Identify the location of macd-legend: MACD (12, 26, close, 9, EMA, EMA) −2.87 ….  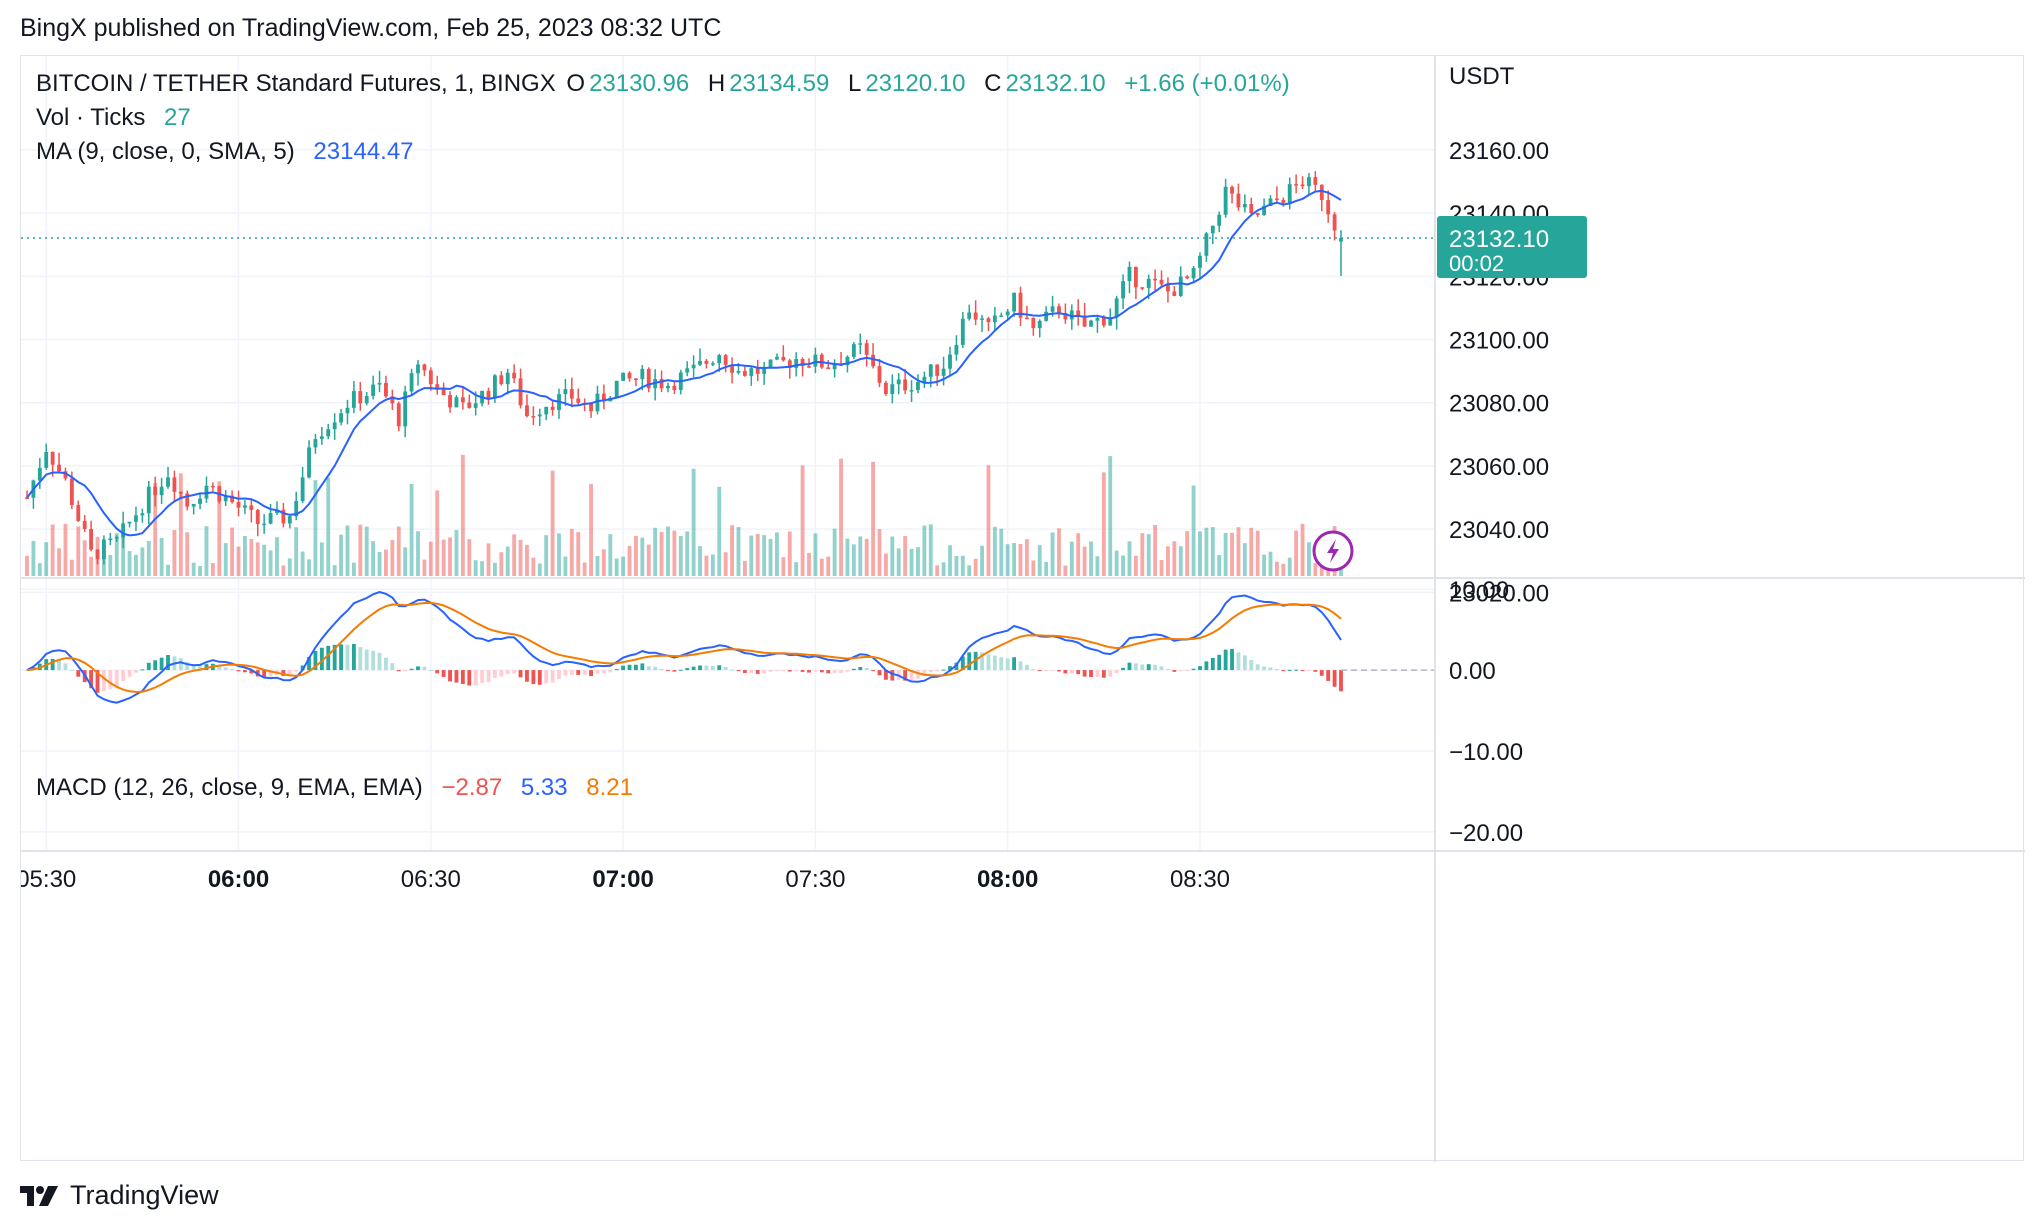
(334, 787).